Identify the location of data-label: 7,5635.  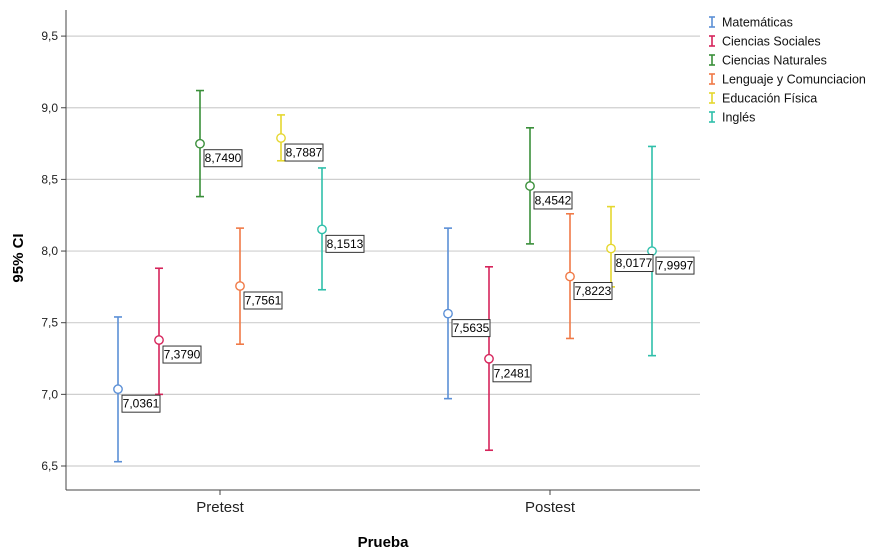
(471, 328).